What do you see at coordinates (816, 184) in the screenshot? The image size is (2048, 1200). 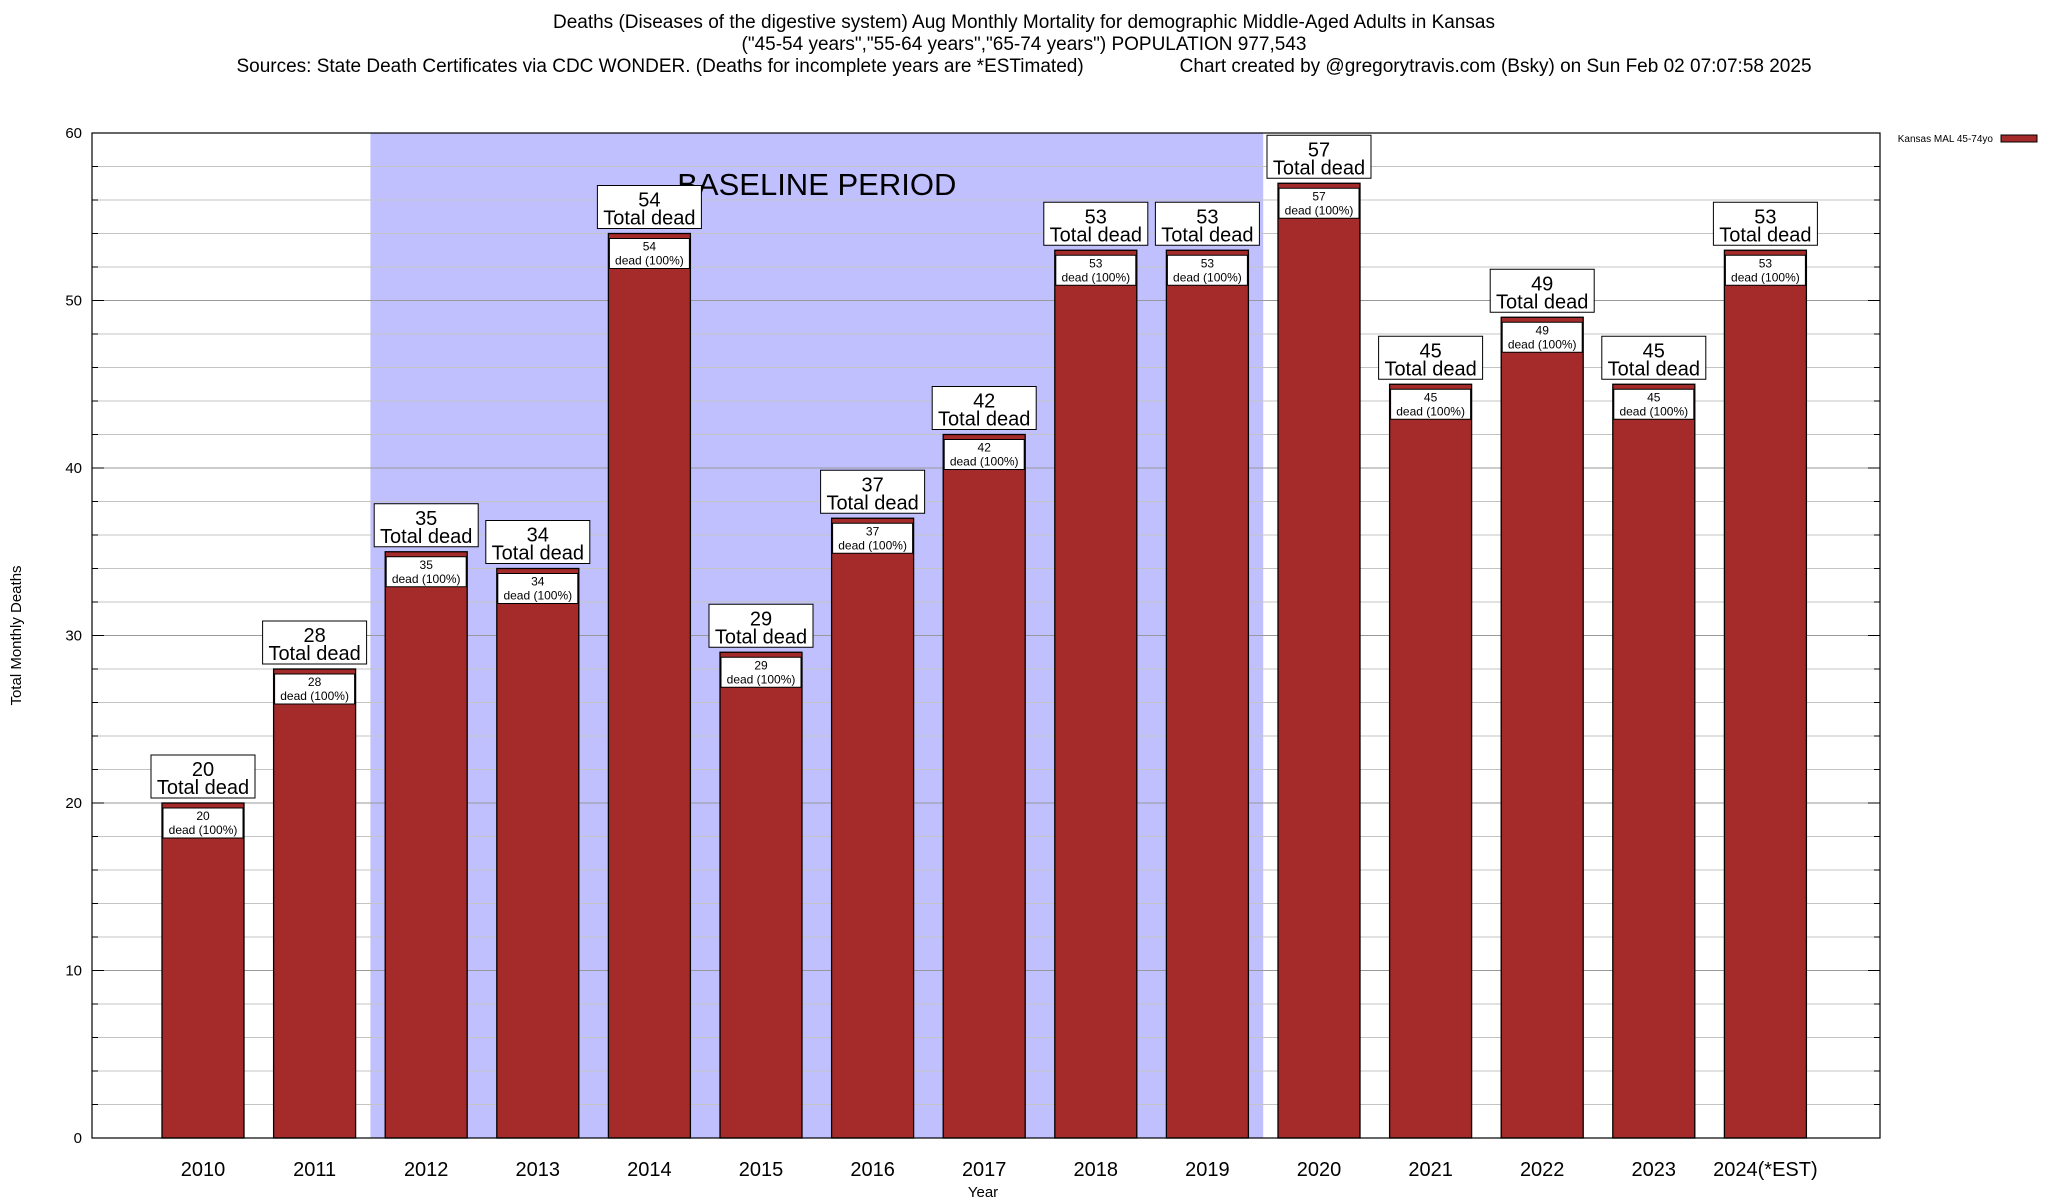 I see `baseline-label: BASELINE PERIOD` at bounding box center [816, 184].